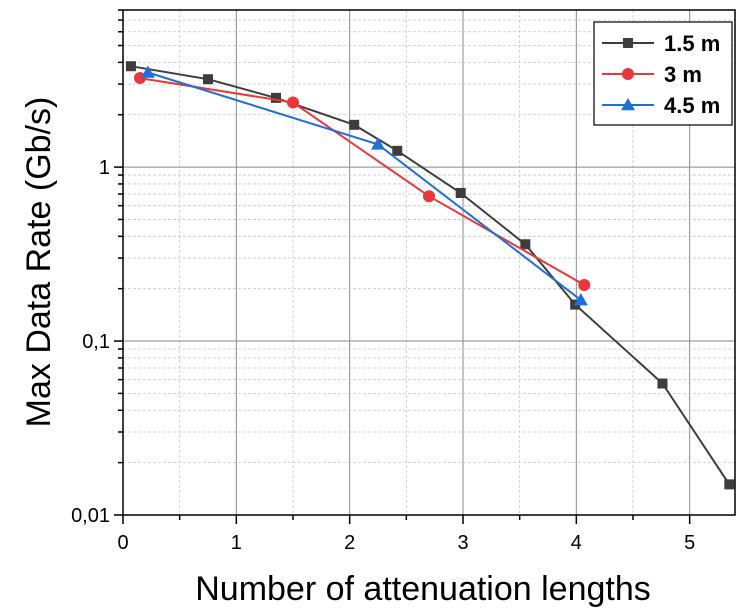  Describe the element at coordinates (39, 262) in the screenshot. I see `y-axis-title: Max Data Rate (Gb/s)` at that location.